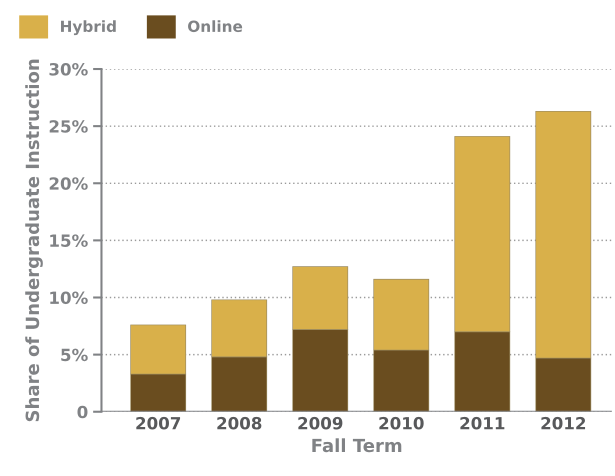 This screenshot has width=615, height=476. I want to click on legend-label: Hybrid, so click(88, 28).